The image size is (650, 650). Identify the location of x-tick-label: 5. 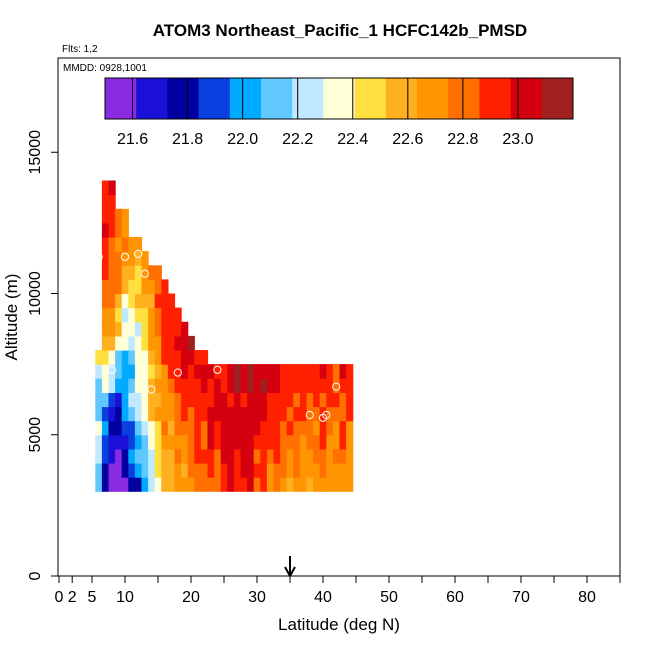
(92, 597).